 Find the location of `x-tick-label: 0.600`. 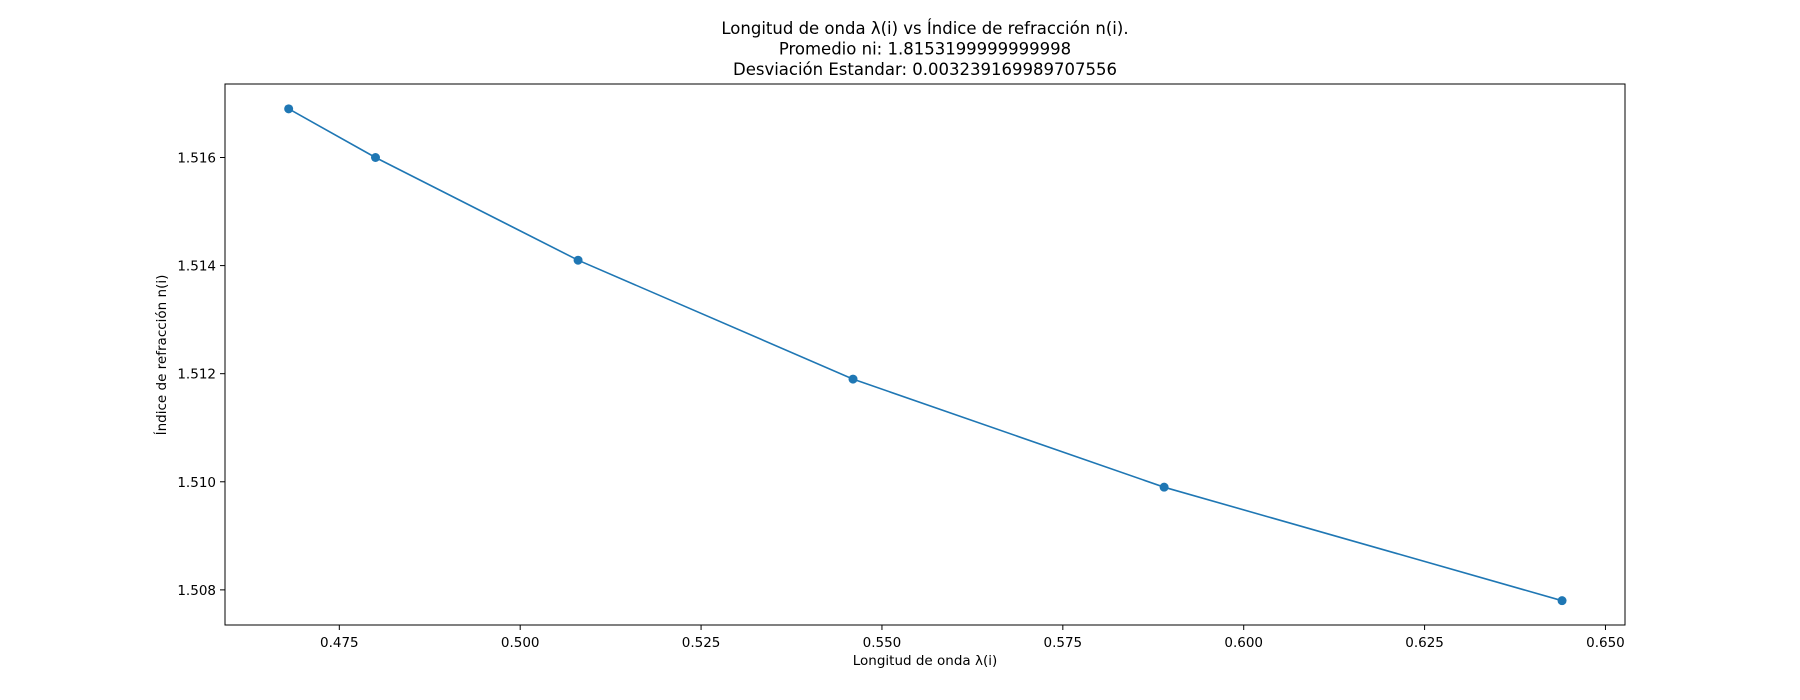

x-tick-label: 0.600 is located at coordinates (1243, 643).